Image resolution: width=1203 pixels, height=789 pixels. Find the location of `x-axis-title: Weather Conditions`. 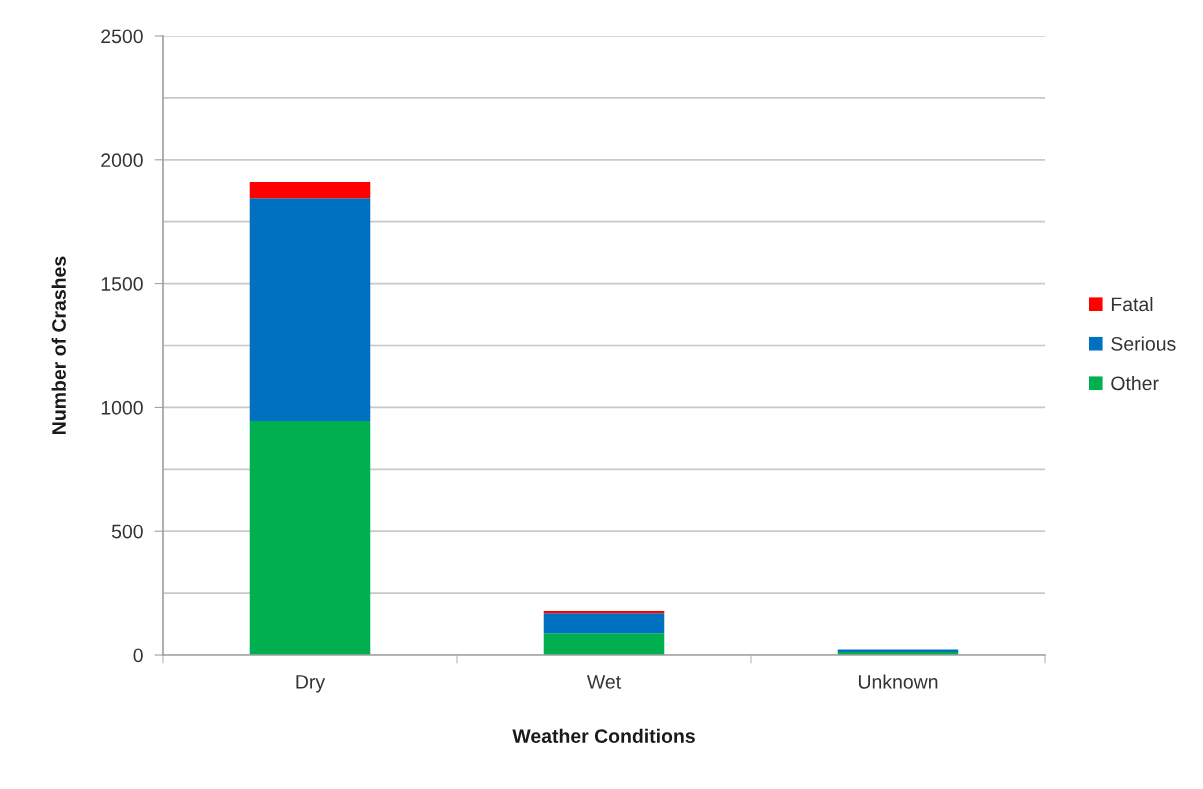

x-axis-title: Weather Conditions is located at coordinates (603, 735).